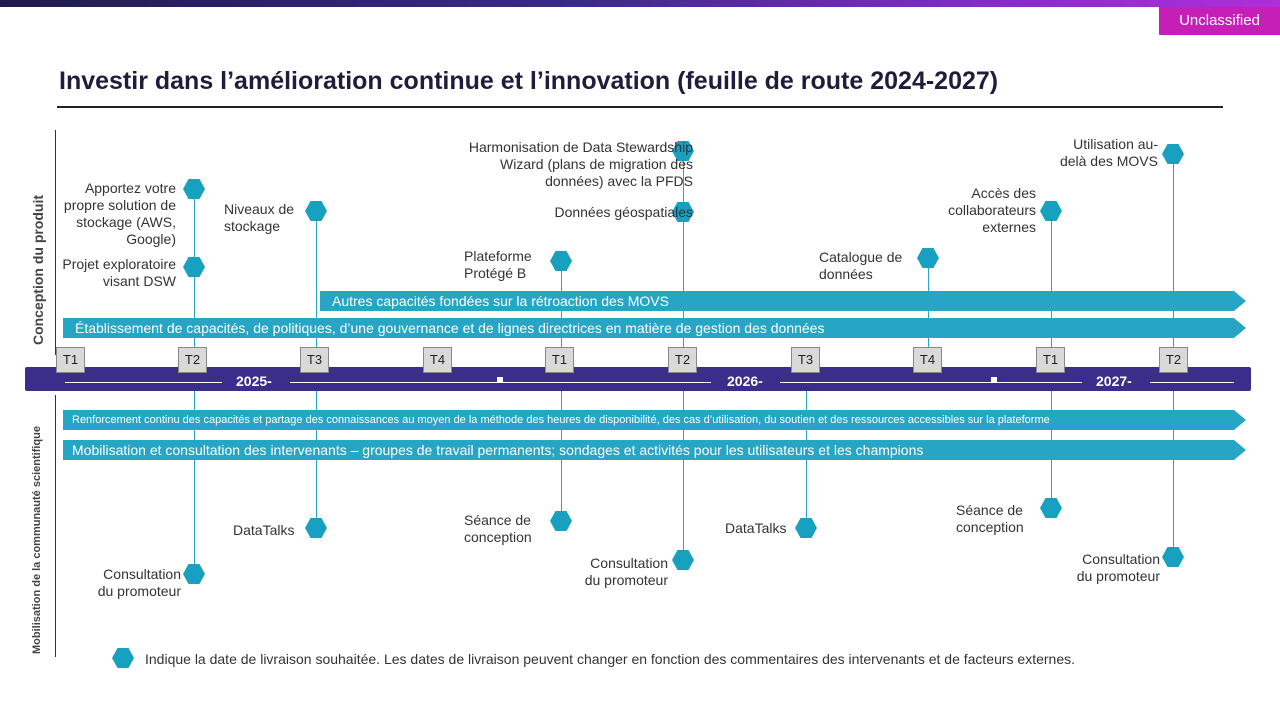 This screenshot has height=720, width=1280. What do you see at coordinates (1108, 152) in the screenshot?
I see `milestone-label-beyond-movs: Utilisation au- delà des MOVS` at bounding box center [1108, 152].